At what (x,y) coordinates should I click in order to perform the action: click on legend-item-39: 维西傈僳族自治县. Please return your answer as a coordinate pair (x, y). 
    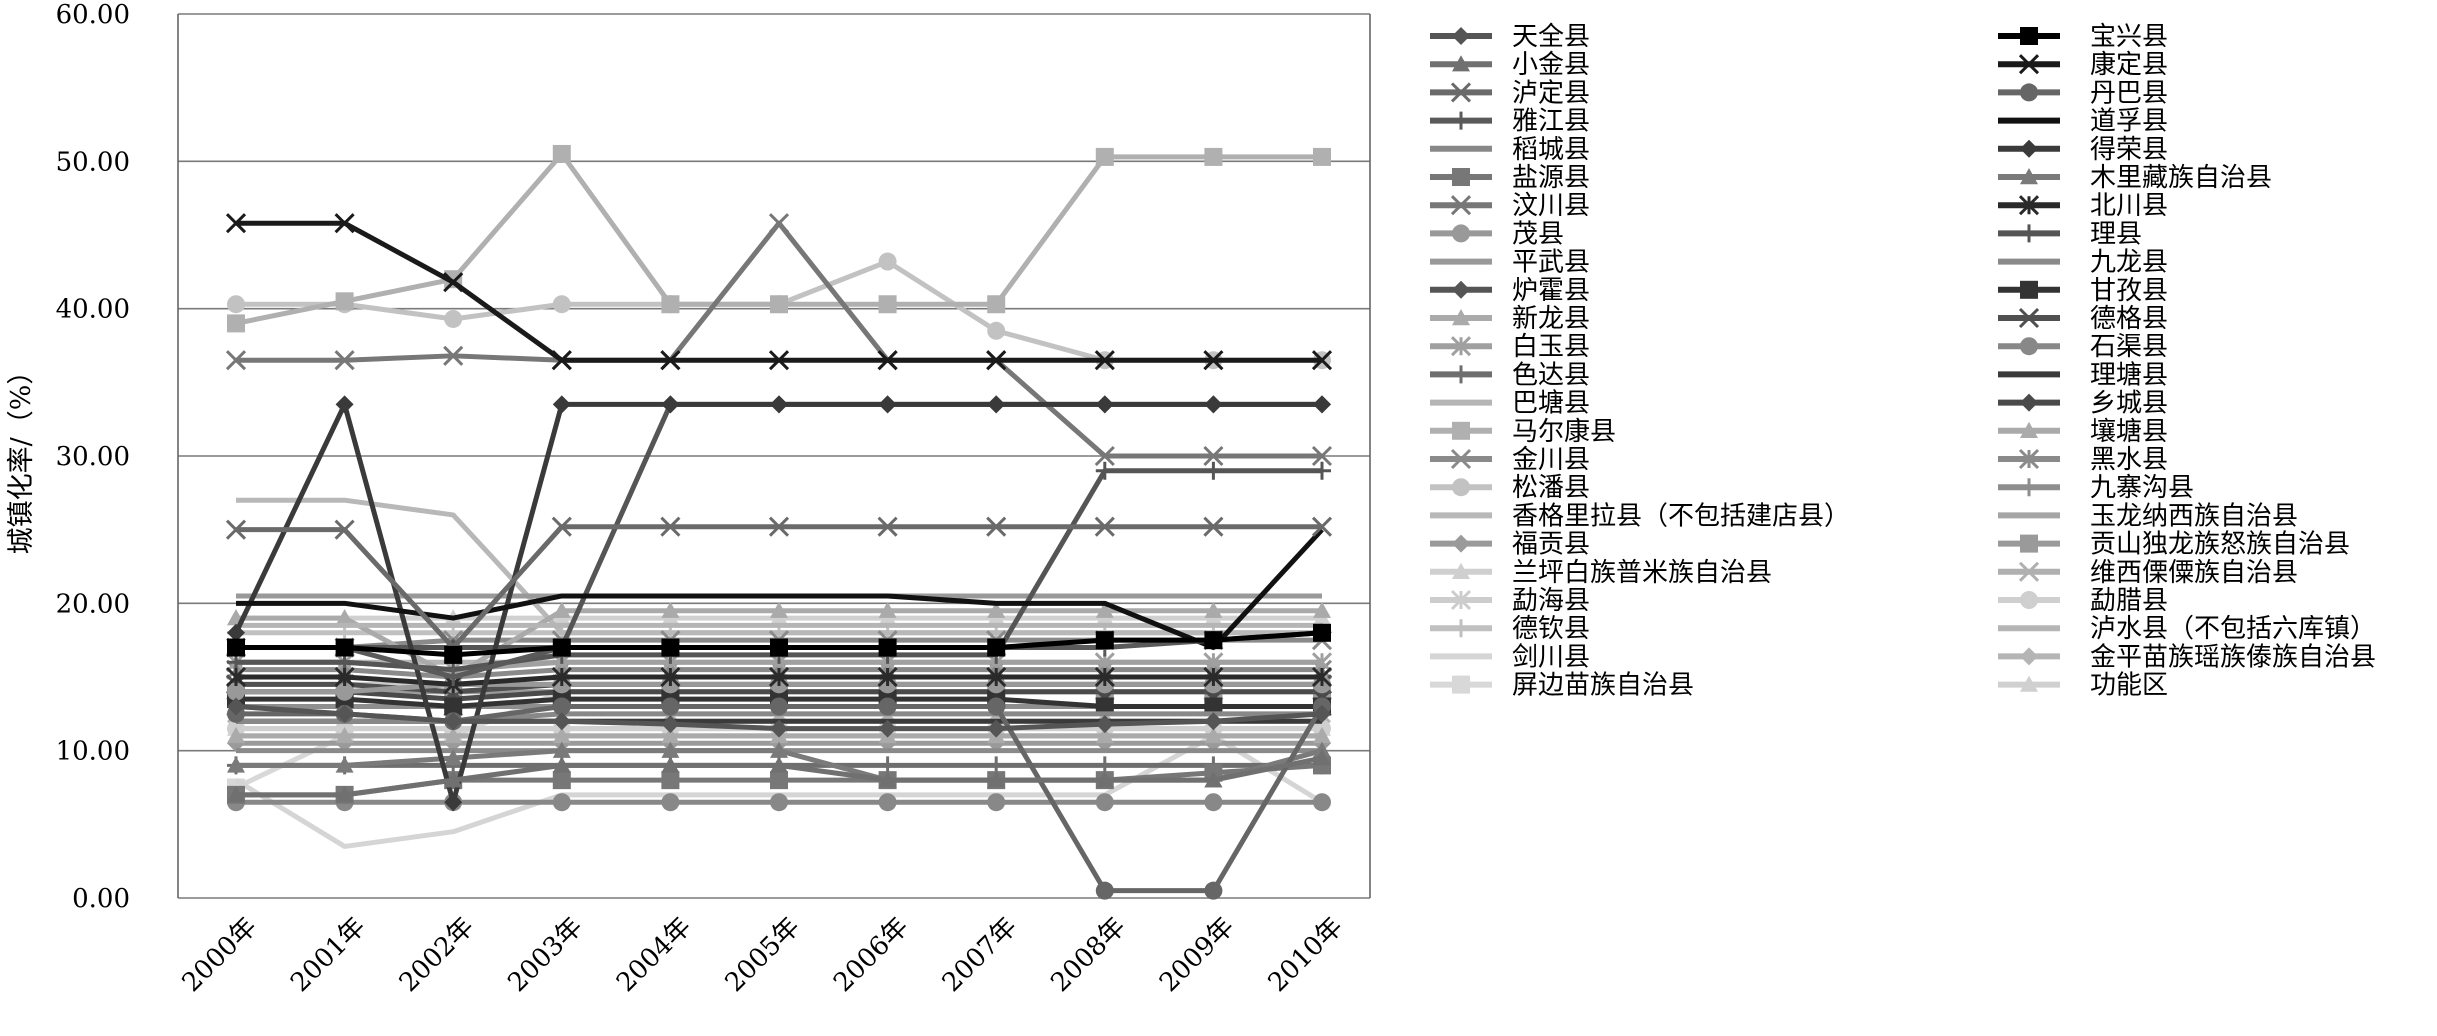
    Looking at the image, I should click on (2148, 573).